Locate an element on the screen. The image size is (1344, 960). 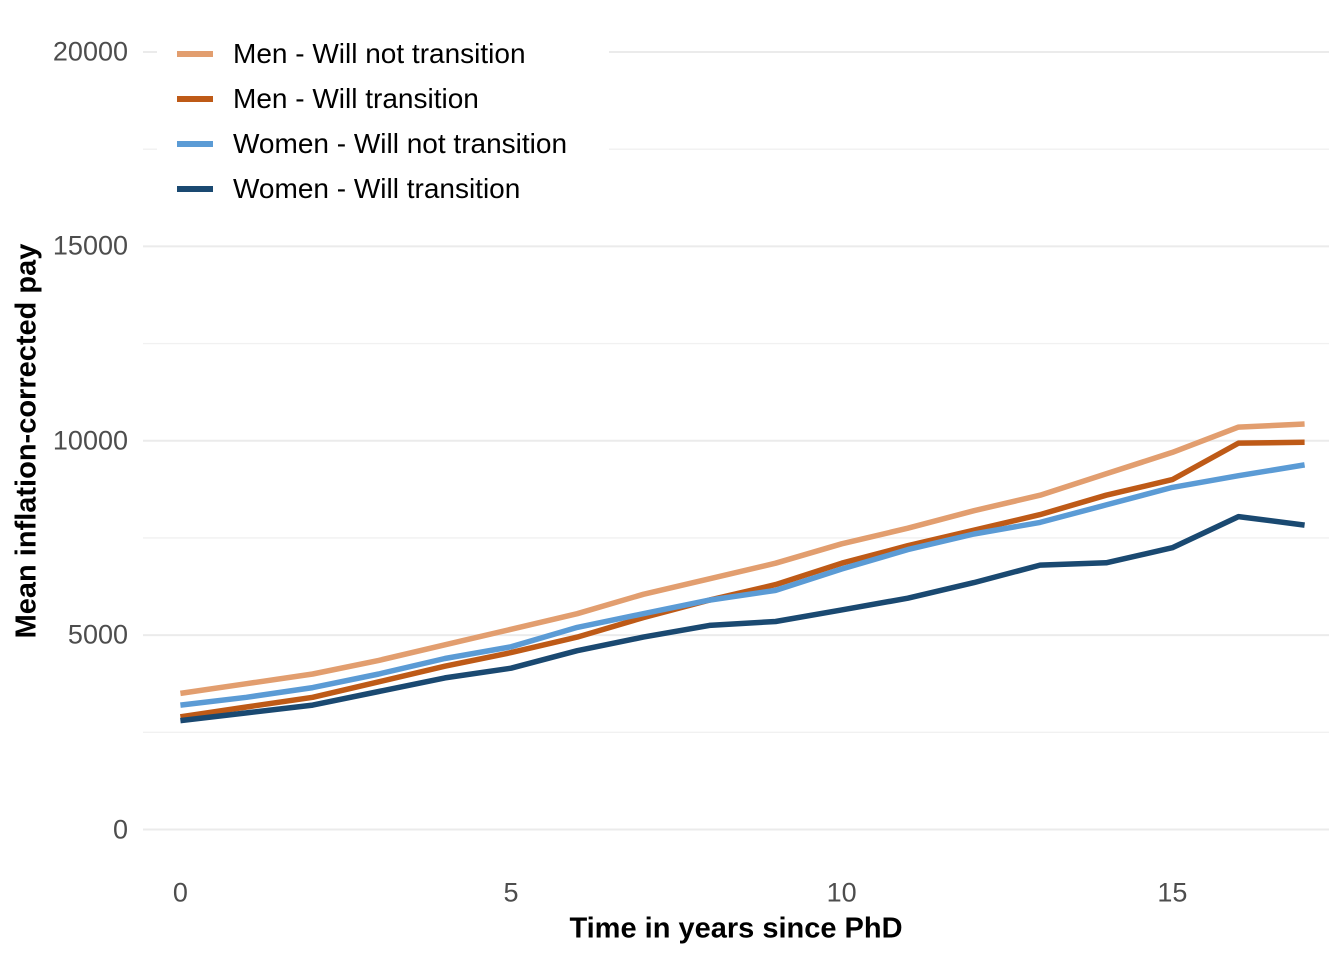
y-tick-label: 0 is located at coordinates (120, 829).